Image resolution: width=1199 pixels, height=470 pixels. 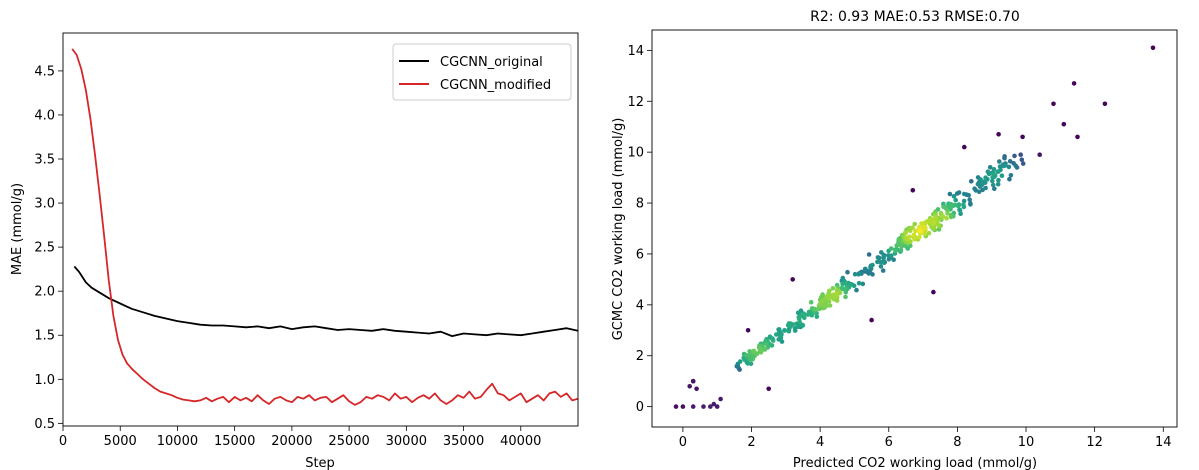 What do you see at coordinates (640, 305) in the screenshot?
I see `right-y-tick-label: 4` at bounding box center [640, 305].